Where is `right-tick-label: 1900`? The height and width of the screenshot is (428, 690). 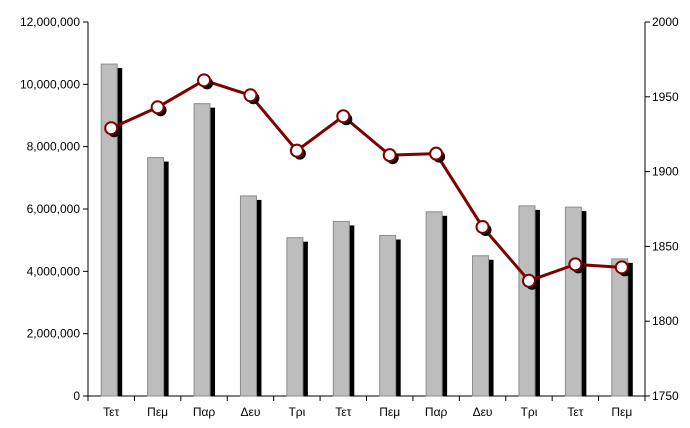
right-tick-label: 1900 is located at coordinates (665, 172).